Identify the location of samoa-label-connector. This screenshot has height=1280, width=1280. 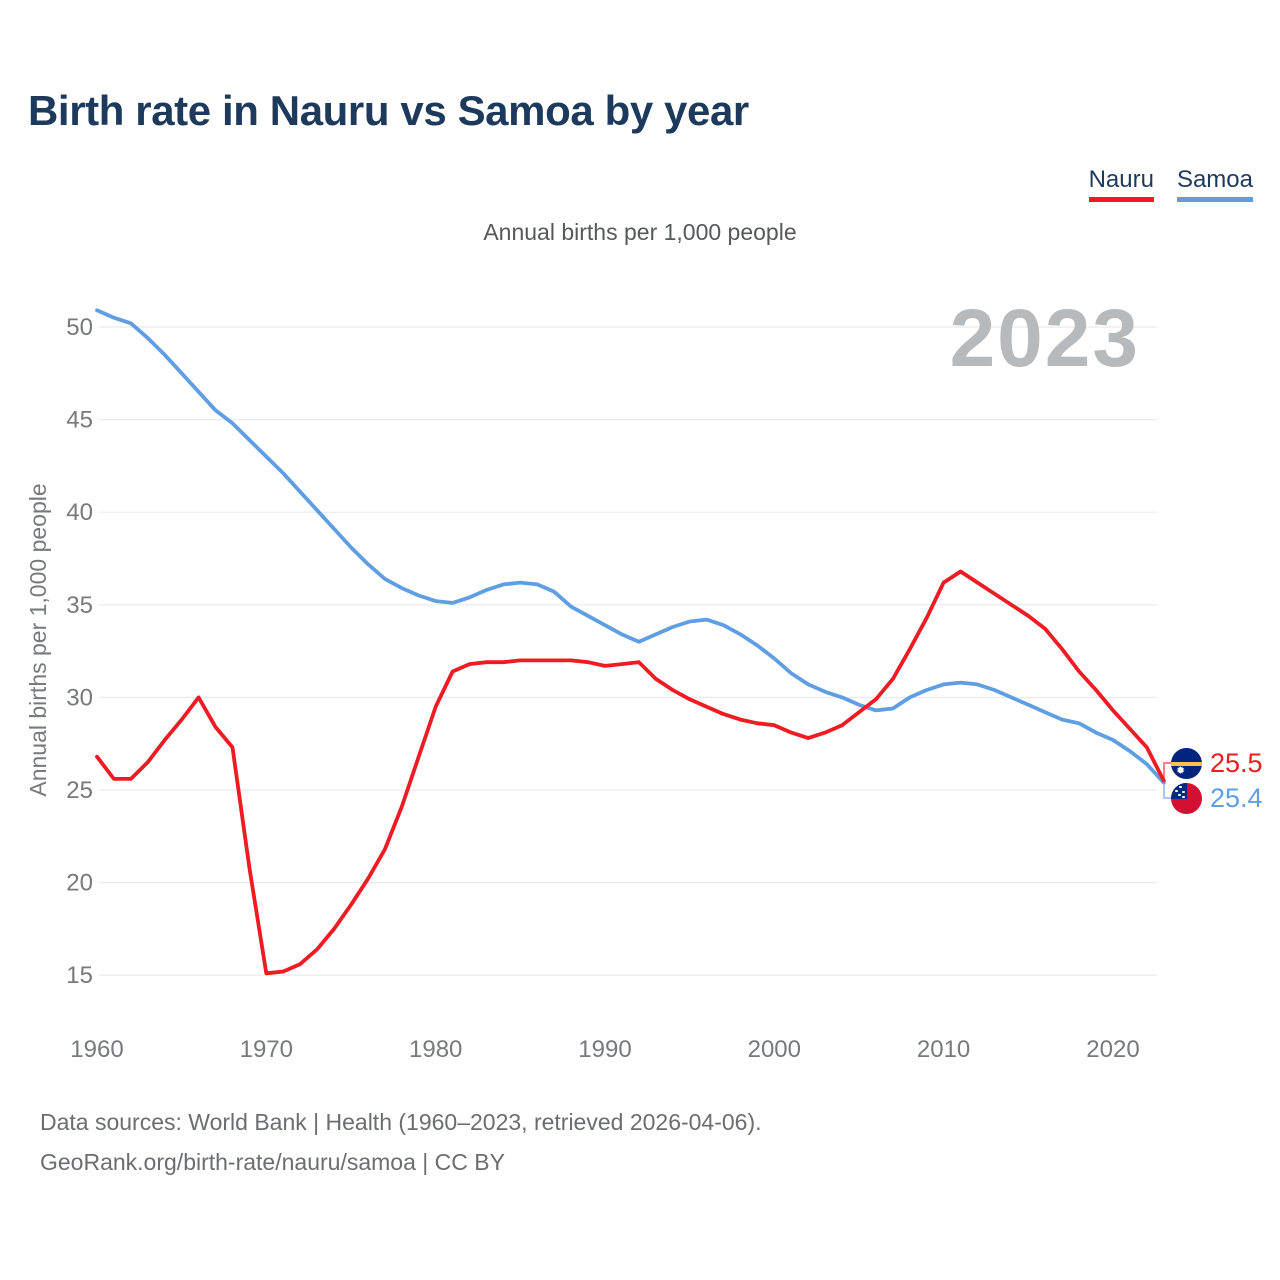
(1166, 790).